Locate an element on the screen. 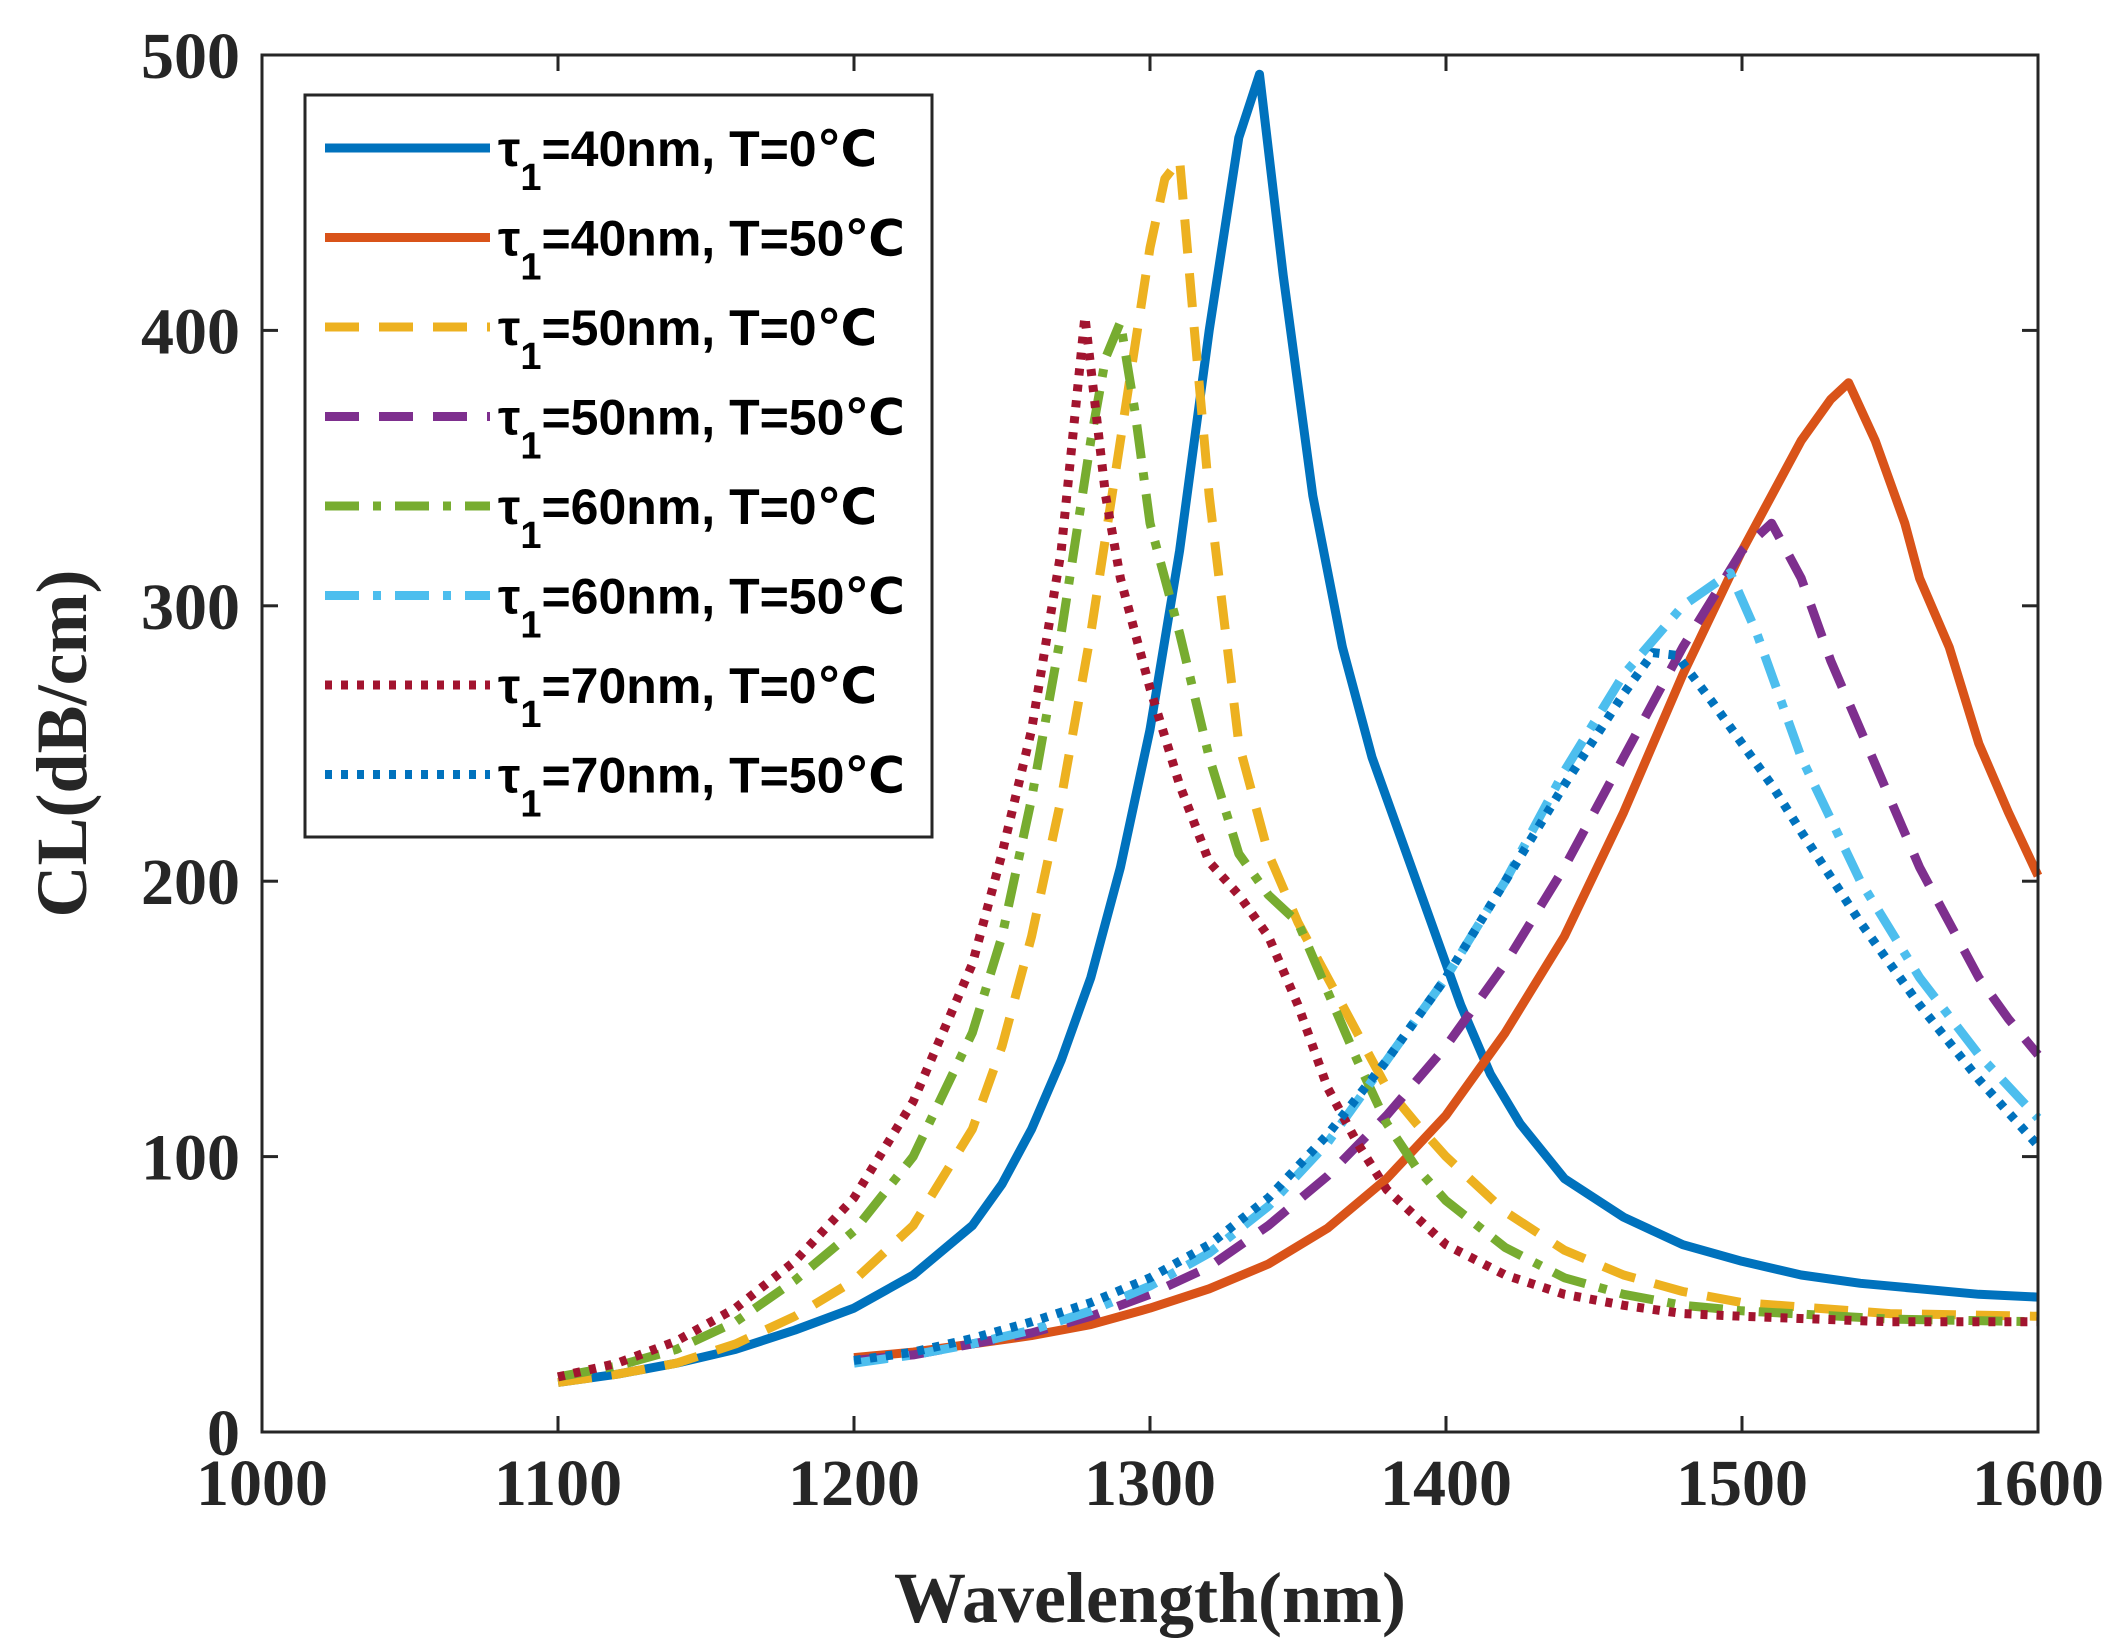  legend-label-2: τ1=40nm, T=50℃ is located at coordinates (701, 250).